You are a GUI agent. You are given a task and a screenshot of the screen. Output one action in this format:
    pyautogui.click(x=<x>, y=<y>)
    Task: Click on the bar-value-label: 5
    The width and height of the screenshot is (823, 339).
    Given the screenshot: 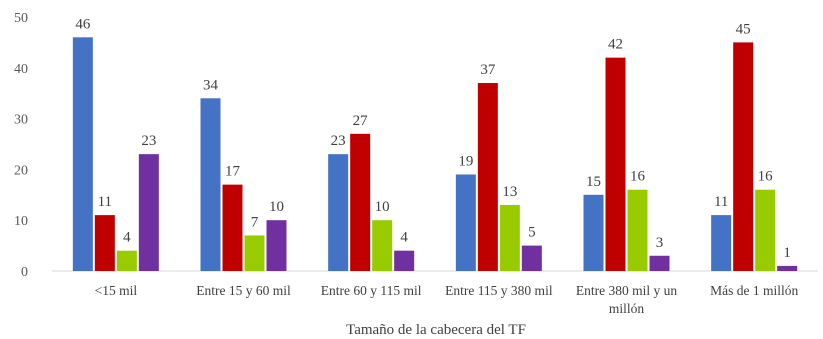 What is the action you would take?
    pyautogui.click(x=532, y=233)
    